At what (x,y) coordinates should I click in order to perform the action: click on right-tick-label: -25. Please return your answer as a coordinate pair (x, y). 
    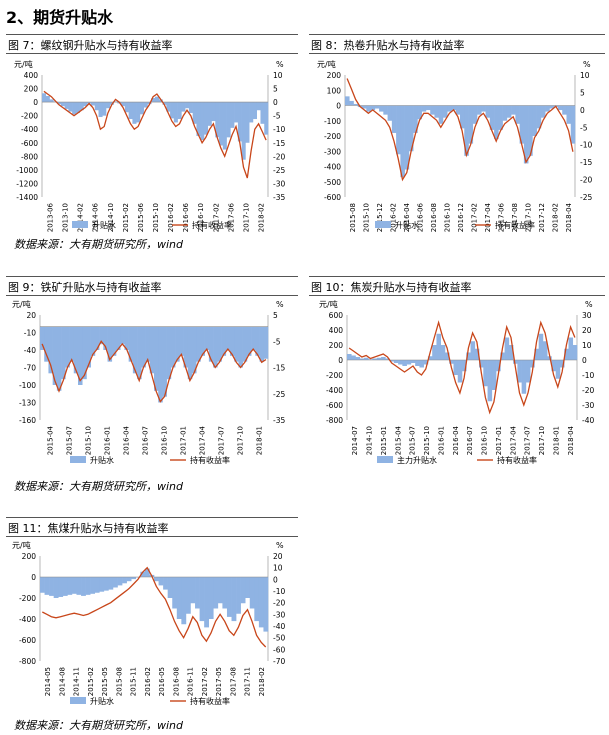
    Looking at the image, I should click on (279, 394).